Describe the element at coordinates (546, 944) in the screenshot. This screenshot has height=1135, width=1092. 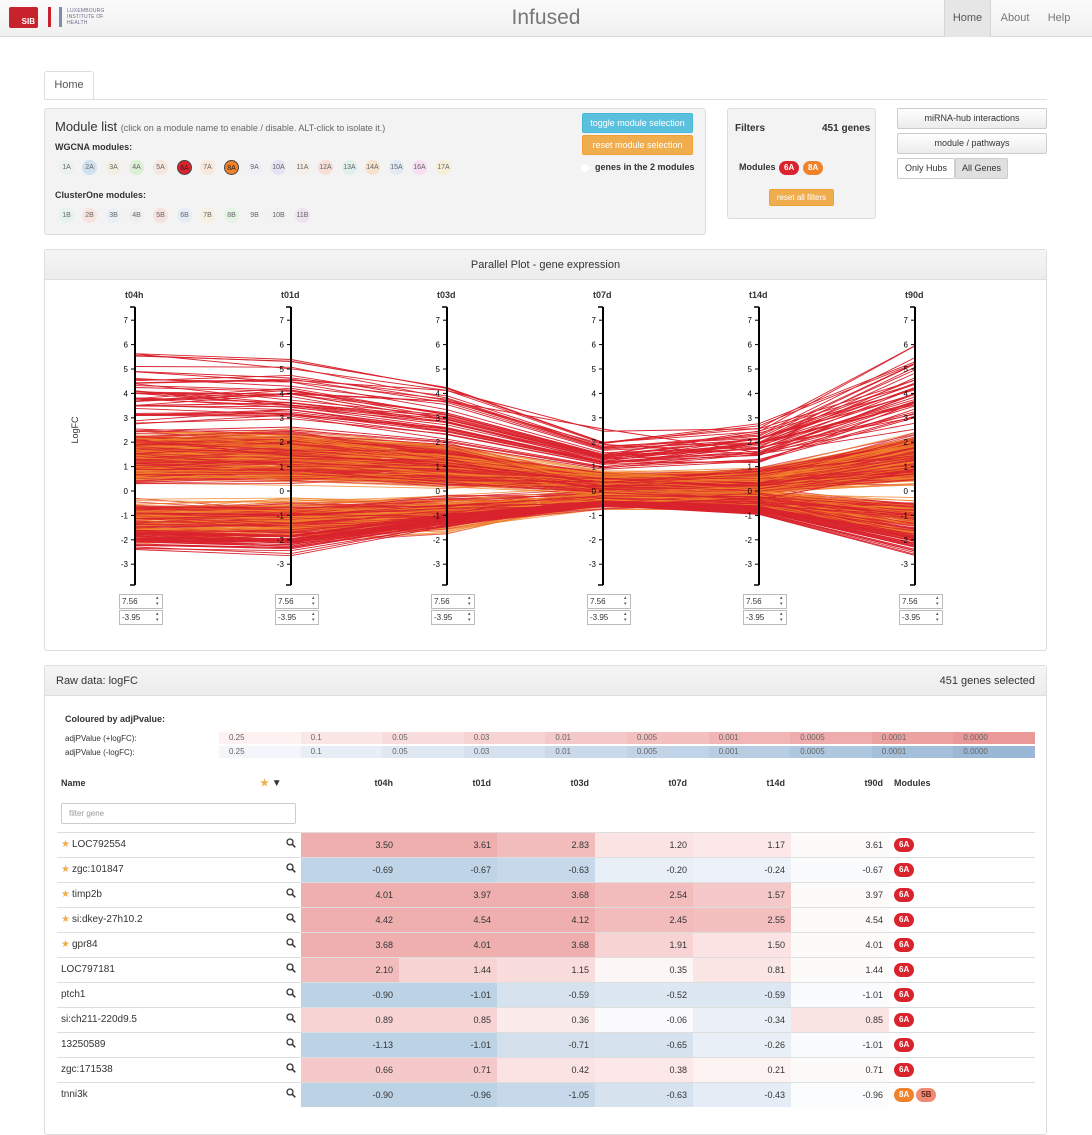
I see `table-row: ★ gpr84 3.68 4.01 3.68 1.91 1.50 4.01 6A` at that location.